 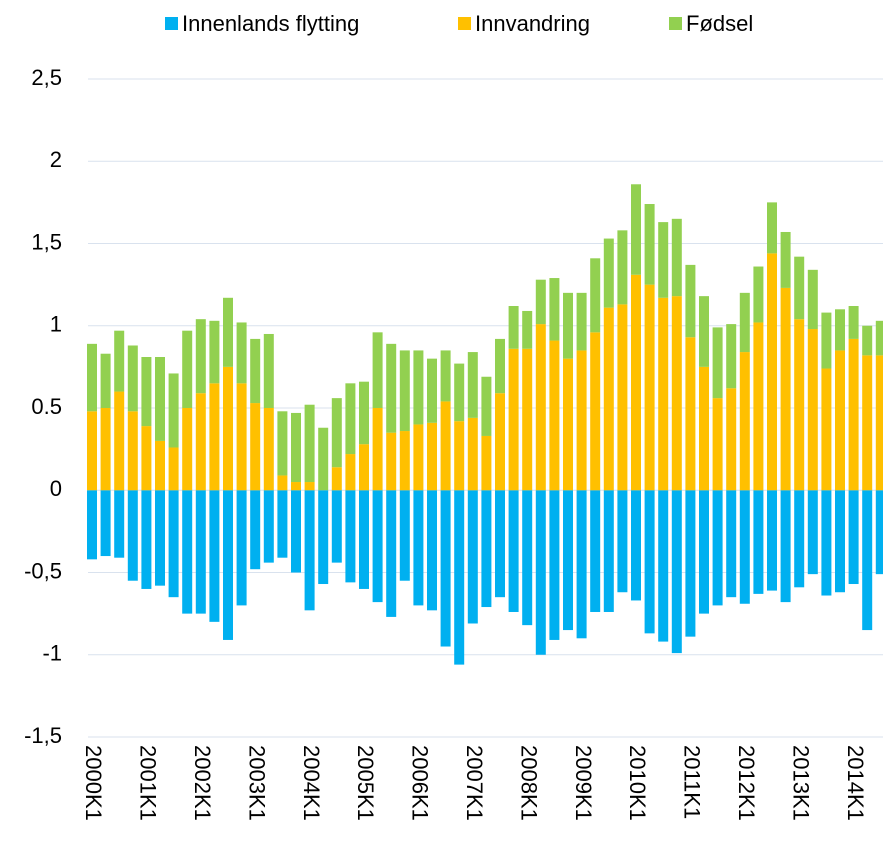 What do you see at coordinates (800, 783) in the screenshot?
I see `x-tick-label: 2013K1` at bounding box center [800, 783].